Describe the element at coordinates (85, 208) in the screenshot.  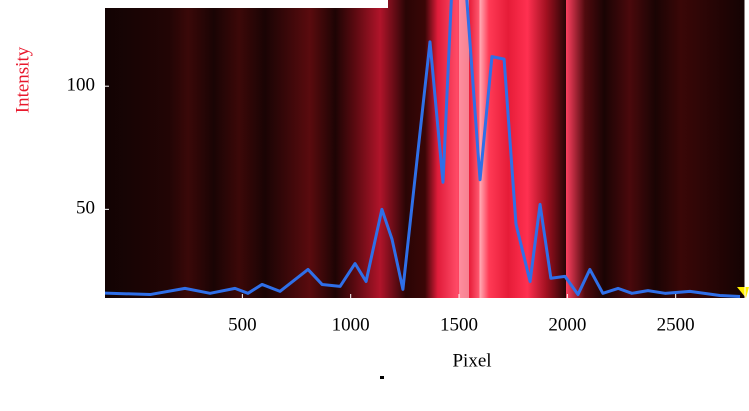
I see `y-tick-label: 50` at that location.